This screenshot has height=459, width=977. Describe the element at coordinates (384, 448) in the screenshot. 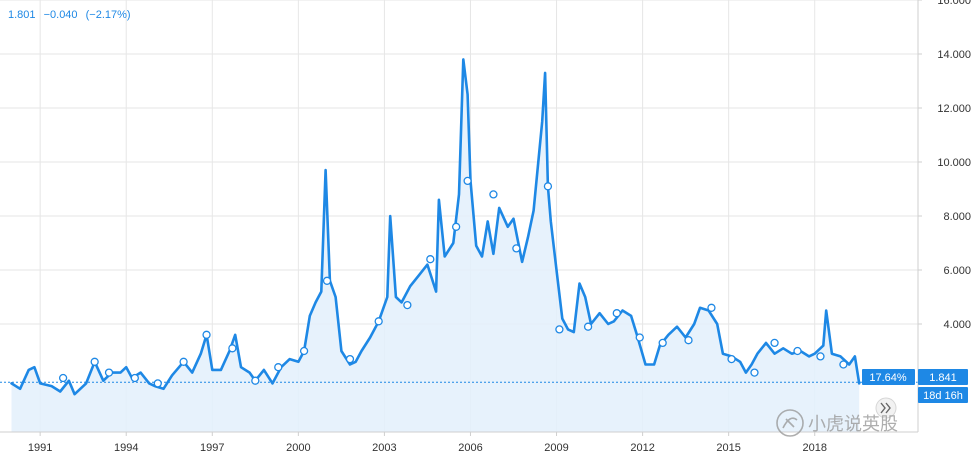

I see `x-tick-label: 2003` at that location.